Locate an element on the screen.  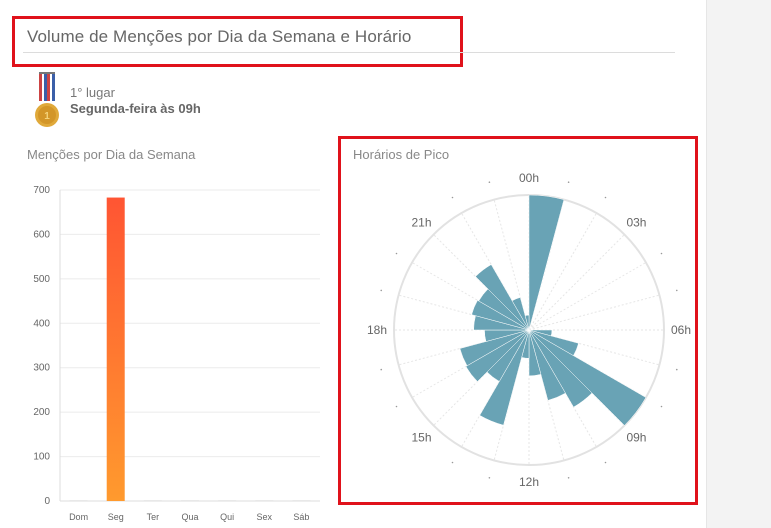
y-tick-label: 400 is located at coordinates (41, 323).